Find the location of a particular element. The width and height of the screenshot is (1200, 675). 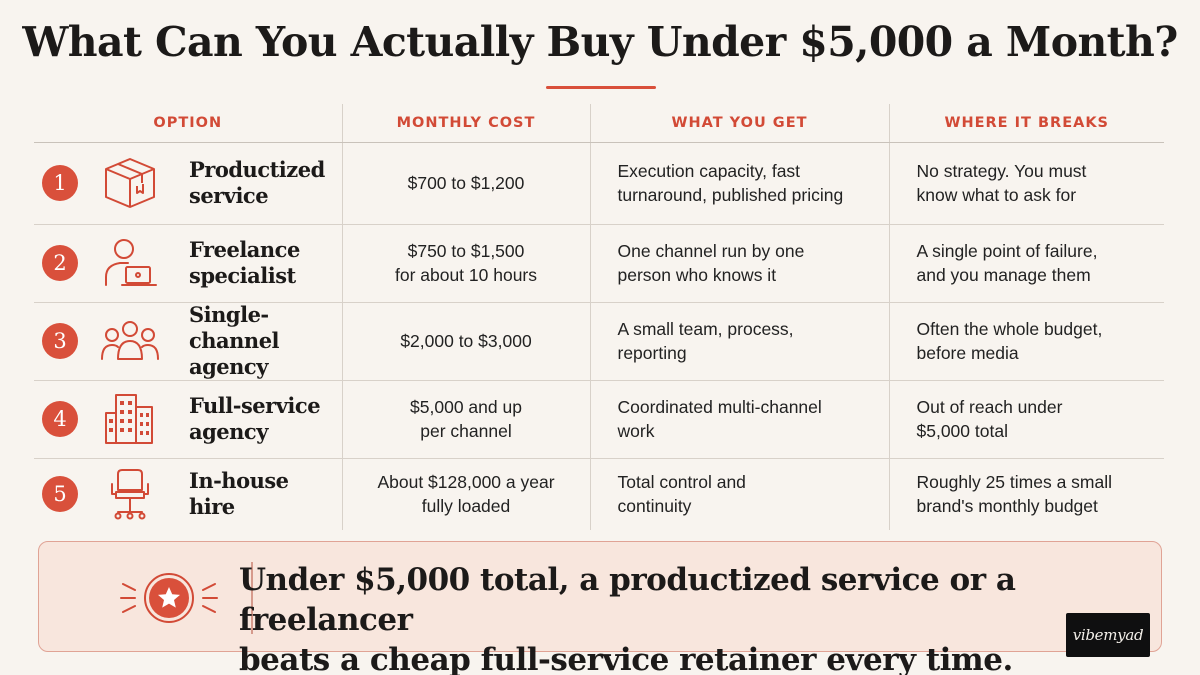

option-cell: 5 In-house hire is located at coordinates (188, 494).